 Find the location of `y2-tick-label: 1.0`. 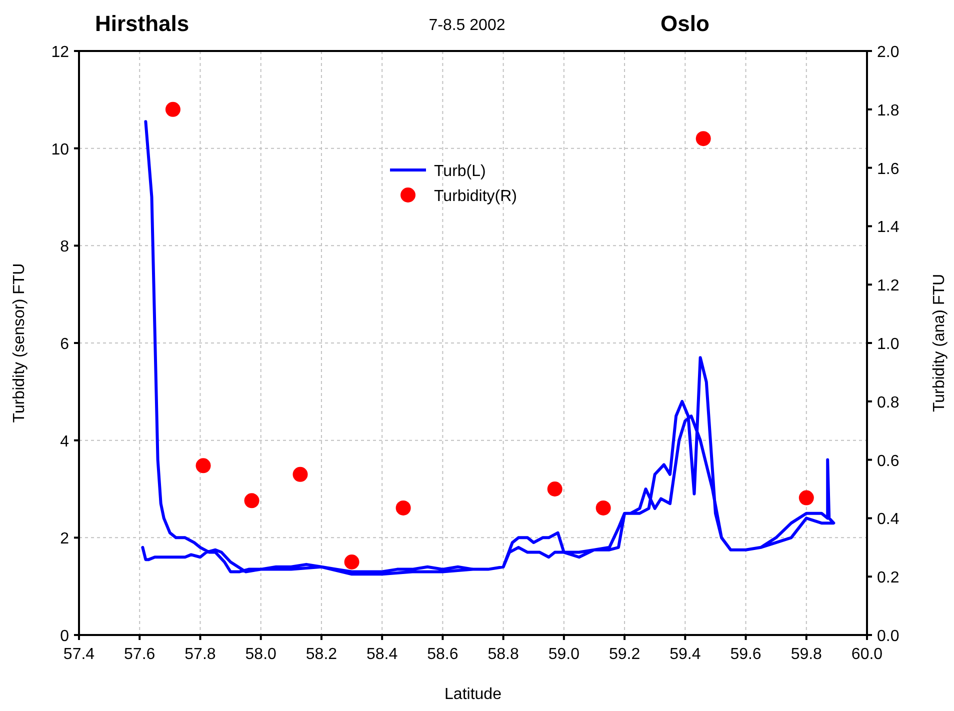

y2-tick-label: 1.0 is located at coordinates (888, 344).